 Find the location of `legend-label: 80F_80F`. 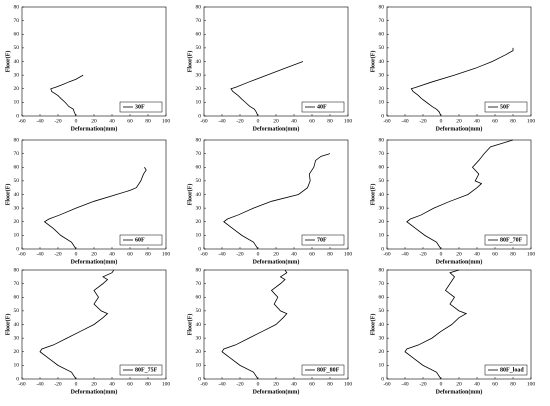

legend-label: 80F_80F is located at coordinates (328, 370).